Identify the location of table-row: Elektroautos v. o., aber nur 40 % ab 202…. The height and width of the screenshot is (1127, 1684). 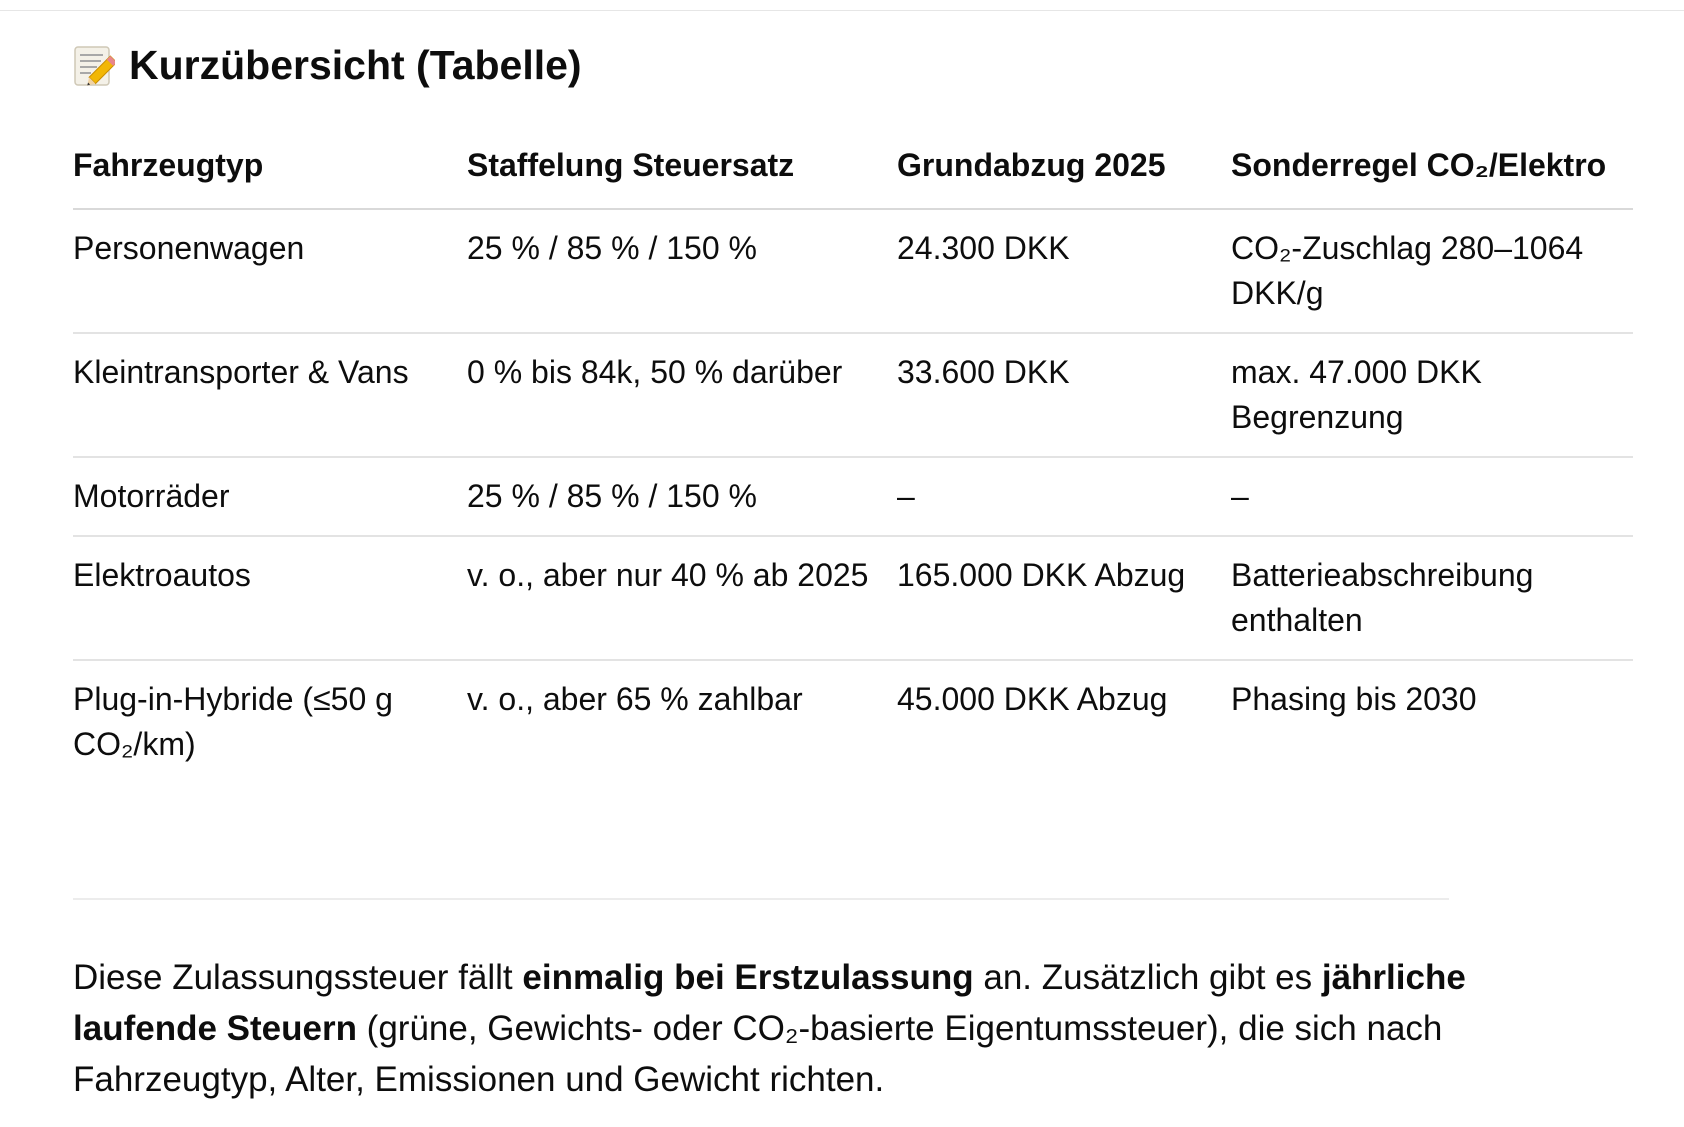
(853, 599).